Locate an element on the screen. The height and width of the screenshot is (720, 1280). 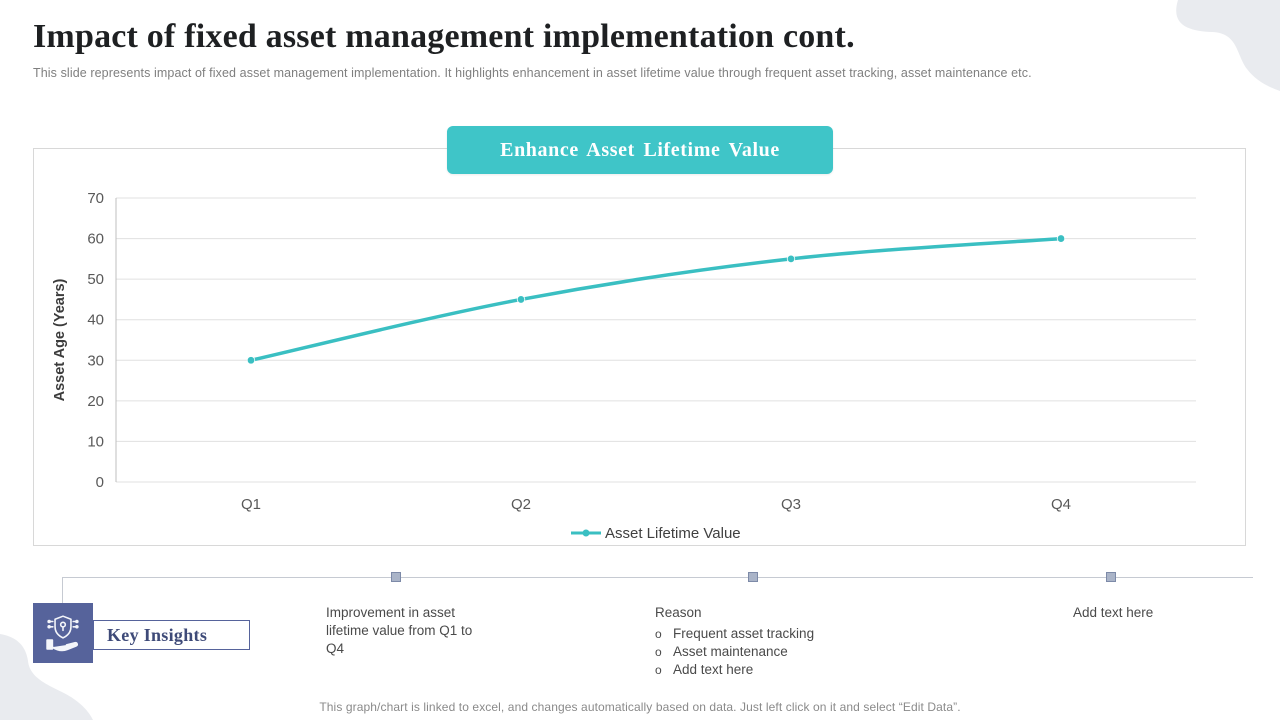
insight-callout-3-text: Add text here is located at coordinates (1113, 612).